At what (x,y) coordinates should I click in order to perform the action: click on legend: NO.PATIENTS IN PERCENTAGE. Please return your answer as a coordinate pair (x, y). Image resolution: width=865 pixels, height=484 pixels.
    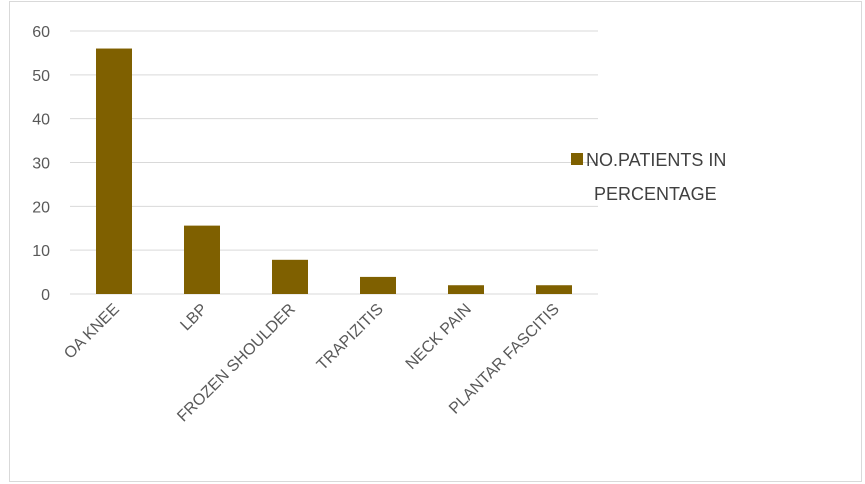
    Looking at the image, I should click on (648, 177).